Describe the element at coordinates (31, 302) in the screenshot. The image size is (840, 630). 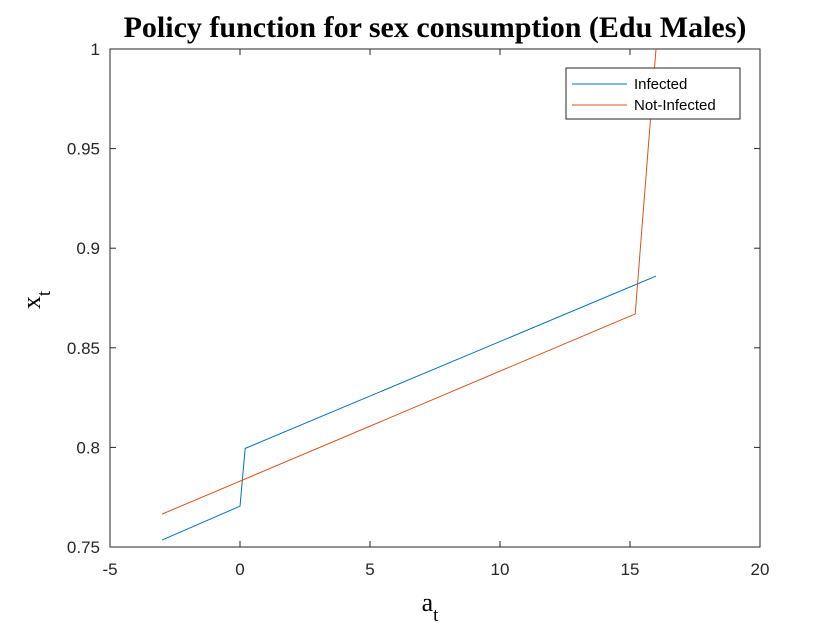
I see `y-axis-label-base: x` at that location.